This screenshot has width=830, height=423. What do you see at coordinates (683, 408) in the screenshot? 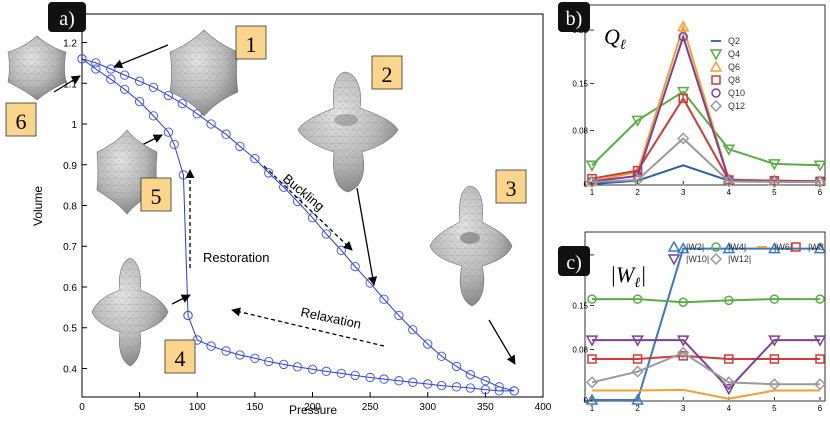
I see `x-tick-label: 3` at bounding box center [683, 408].